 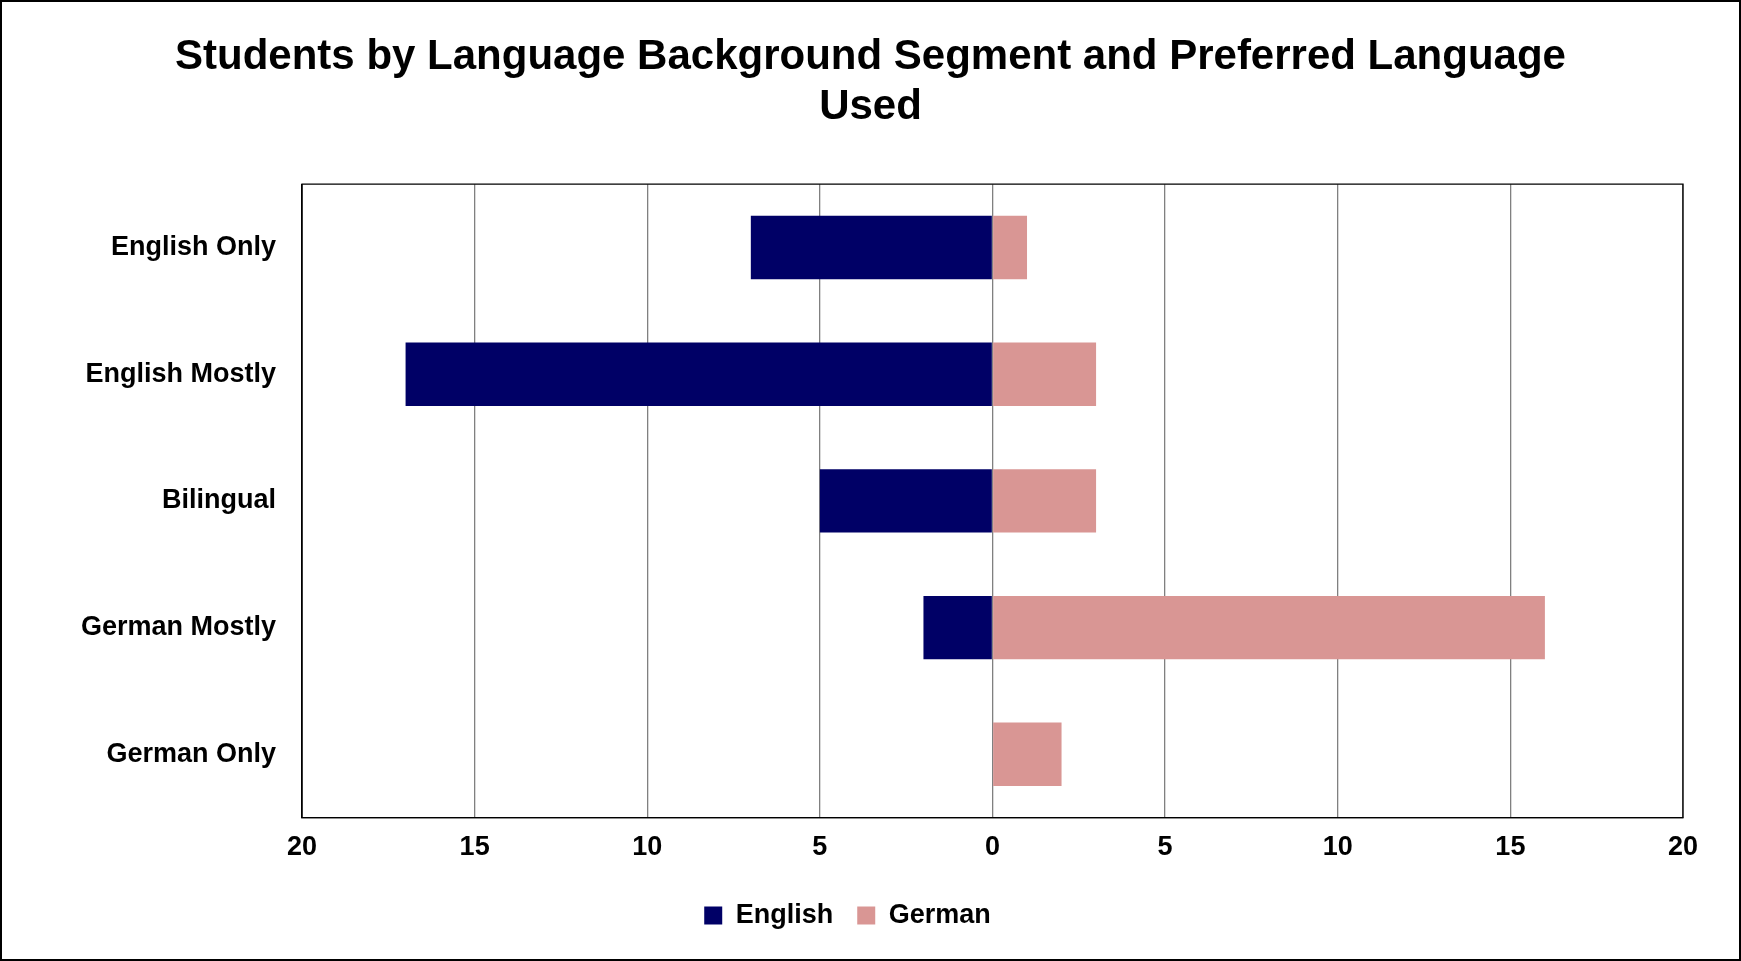 What do you see at coordinates (178, 626) in the screenshot?
I see `y-tick-label: German Mostly` at bounding box center [178, 626].